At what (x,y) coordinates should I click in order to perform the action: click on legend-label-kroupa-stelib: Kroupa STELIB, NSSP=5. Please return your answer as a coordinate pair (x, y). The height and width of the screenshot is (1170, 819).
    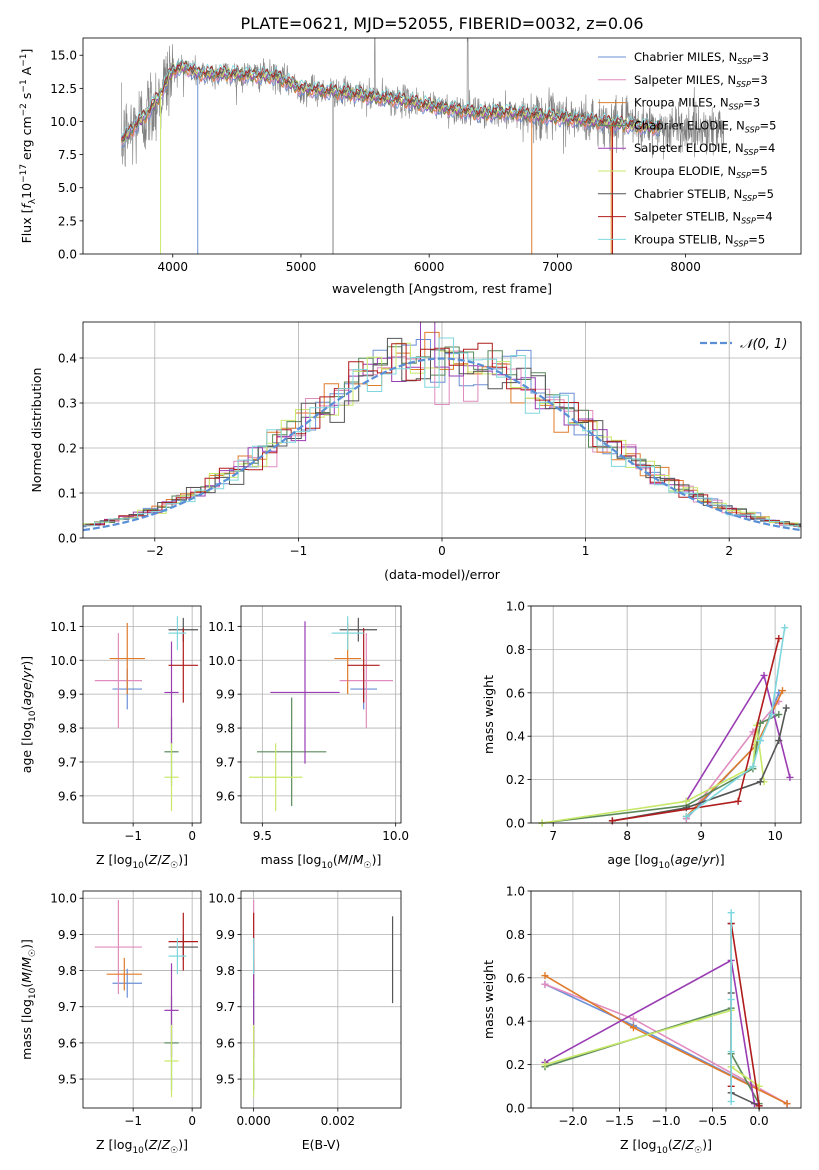
    Looking at the image, I should click on (699, 240).